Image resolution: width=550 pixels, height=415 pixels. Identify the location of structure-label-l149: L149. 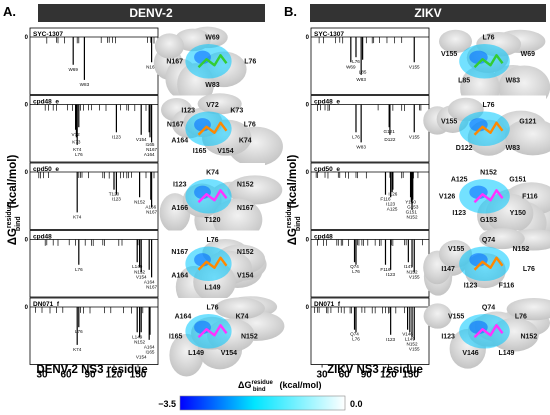
(196, 353).